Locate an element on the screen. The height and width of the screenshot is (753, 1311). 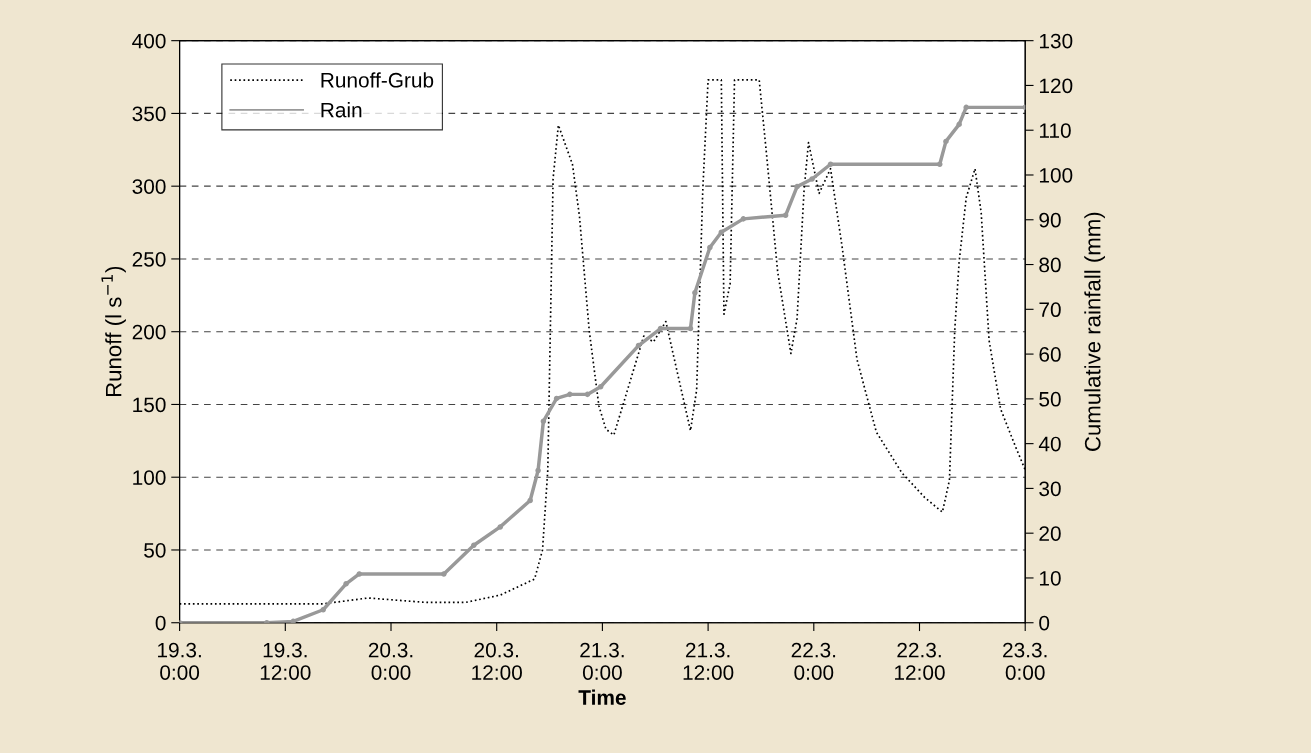
y2-tick-label: 0 is located at coordinates (1044, 623).